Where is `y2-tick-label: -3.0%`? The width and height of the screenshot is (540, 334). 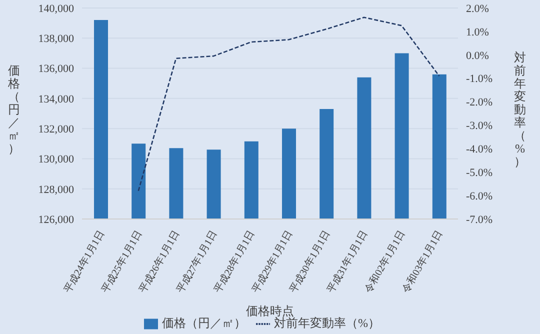 y2-tick-label: -3.0% is located at coordinates (479, 126).